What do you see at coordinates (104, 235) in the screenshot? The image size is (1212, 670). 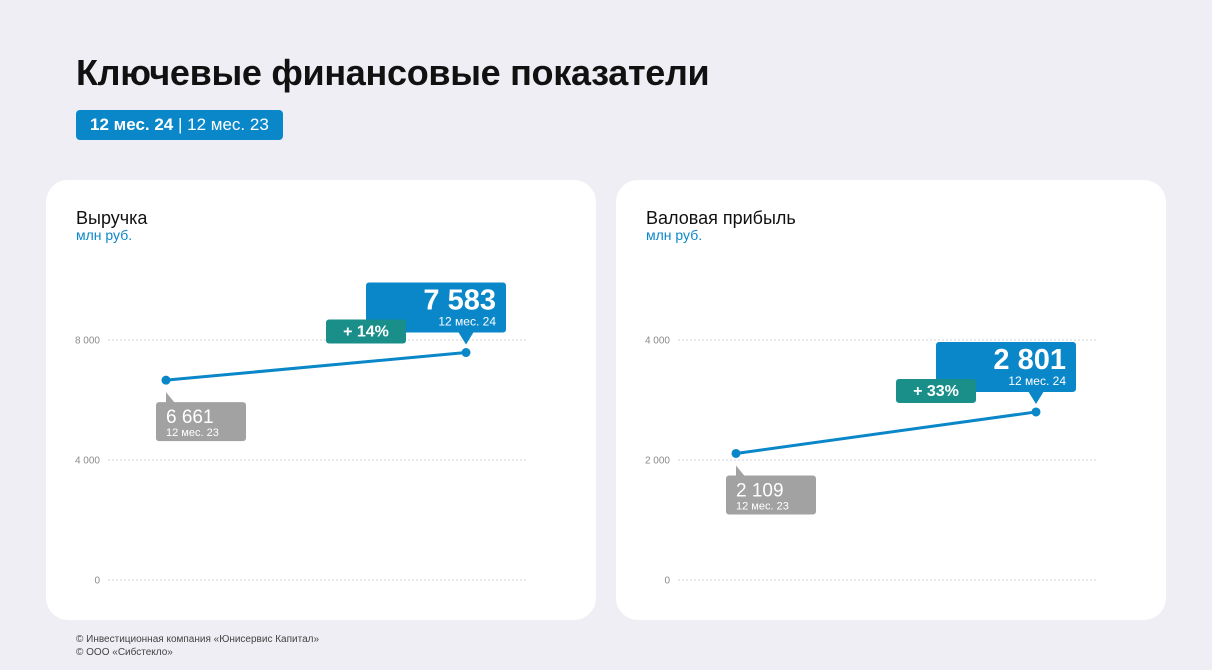 I see `revenue-chart-unit: млн руб.` at bounding box center [104, 235].